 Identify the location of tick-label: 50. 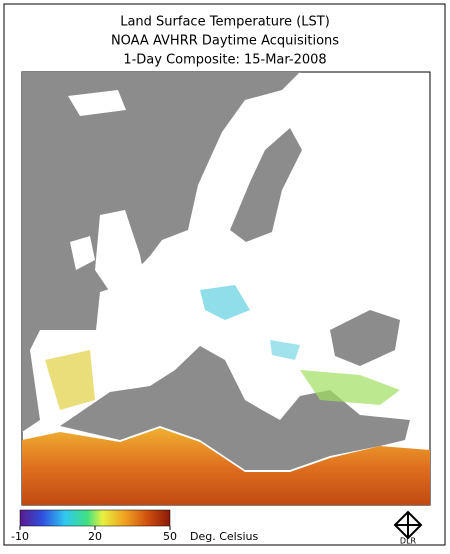
(170, 536).